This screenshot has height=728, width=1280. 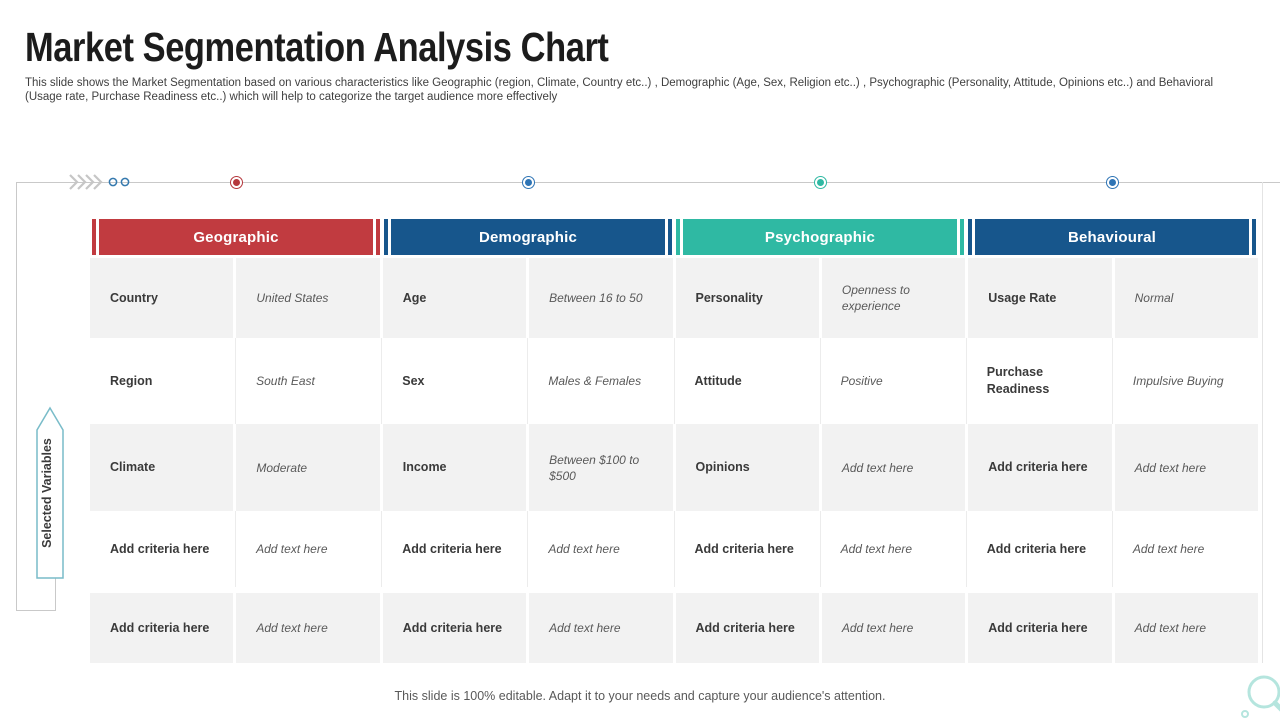 I want to click on criteria-label: Income, so click(x=456, y=467).